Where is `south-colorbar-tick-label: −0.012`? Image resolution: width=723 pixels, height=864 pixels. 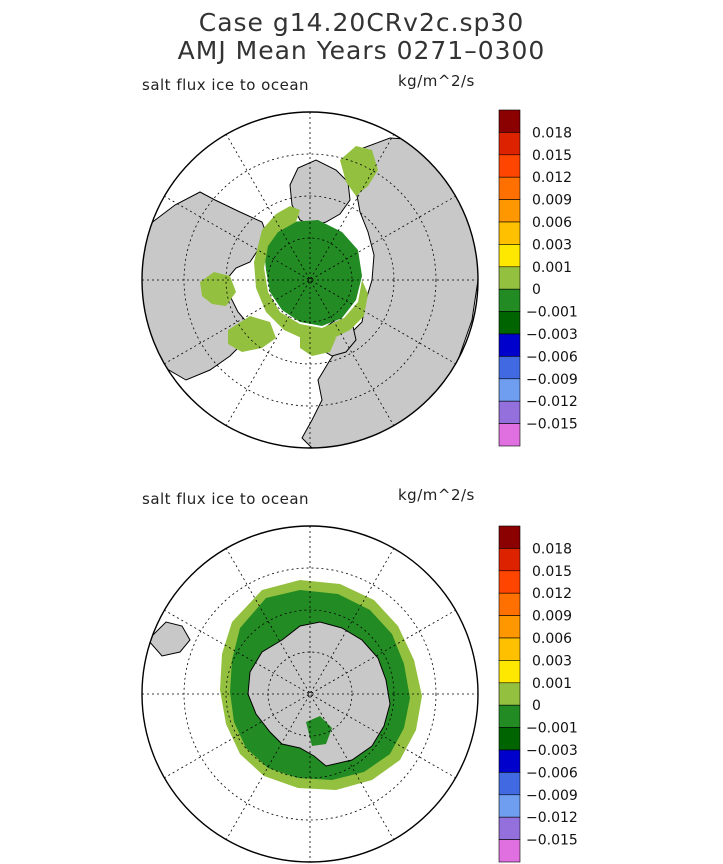
south-colorbar-tick-label: −0.012 is located at coordinates (552, 818).